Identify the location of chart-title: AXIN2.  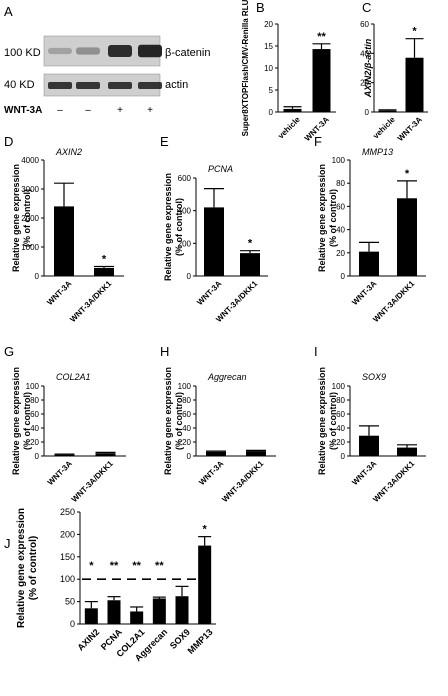
(68, 152).